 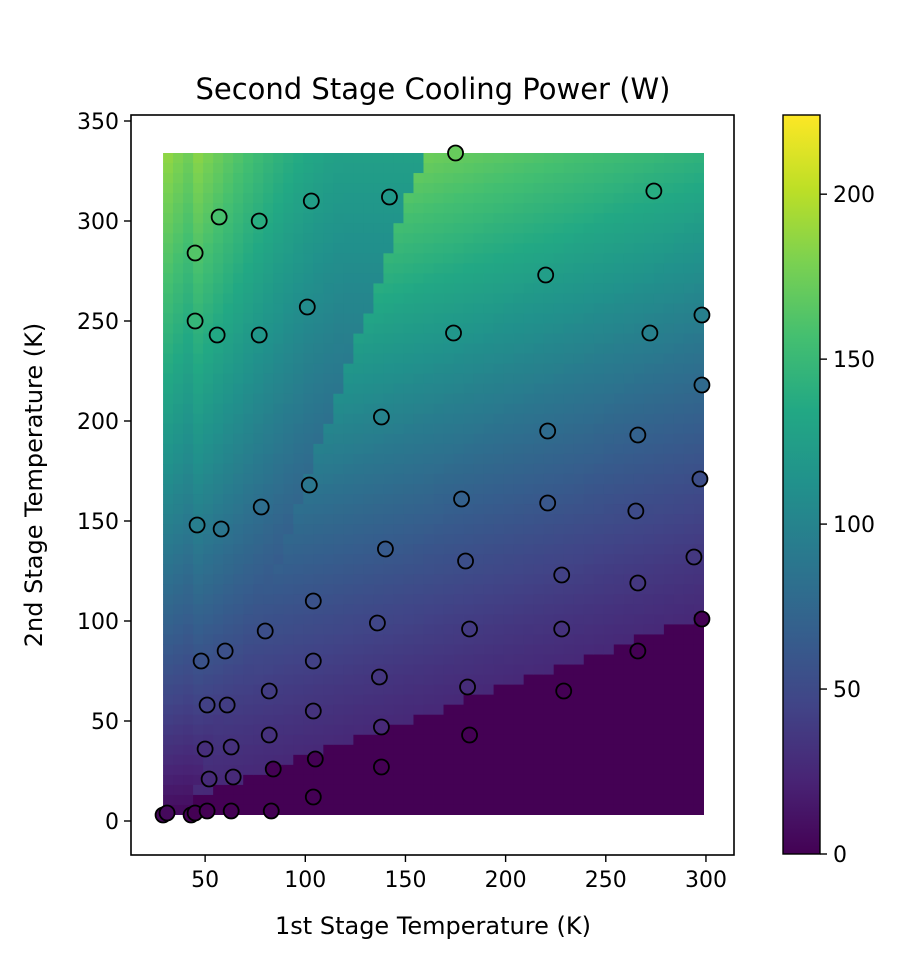 What do you see at coordinates (854, 360) in the screenshot?
I see `colorbar-tick-label: 150` at bounding box center [854, 360].